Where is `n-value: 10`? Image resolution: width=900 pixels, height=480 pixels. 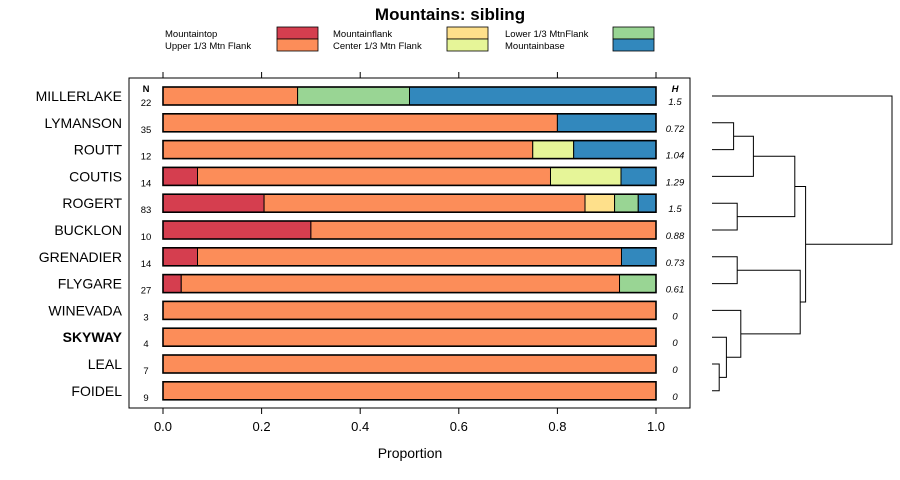 n-value: 10 is located at coordinates (146, 237).